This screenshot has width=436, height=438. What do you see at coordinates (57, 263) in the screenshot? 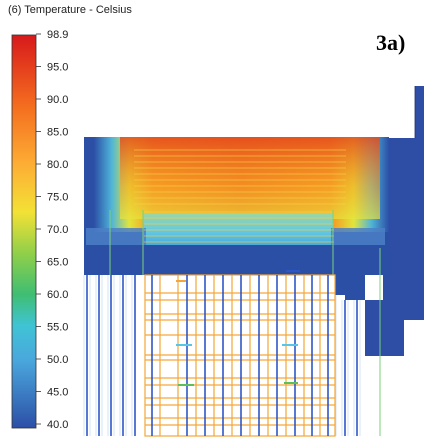
I see `colorbar-tick-label: 65.0` at bounding box center [57, 263].